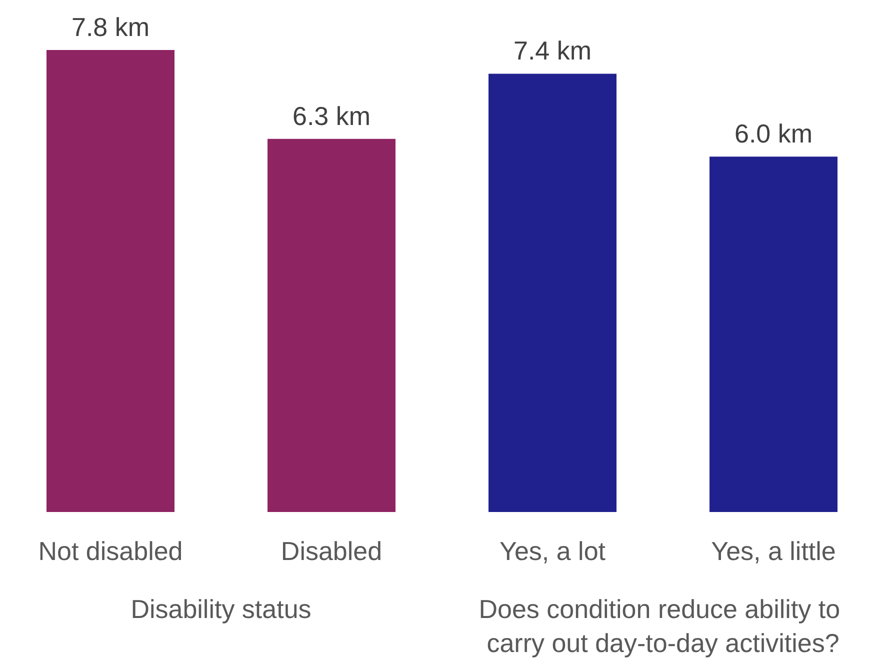 This screenshot has height=662, width=884. Describe the element at coordinates (773, 551) in the screenshot. I see `x-tick-label: Yes, a little` at that location.